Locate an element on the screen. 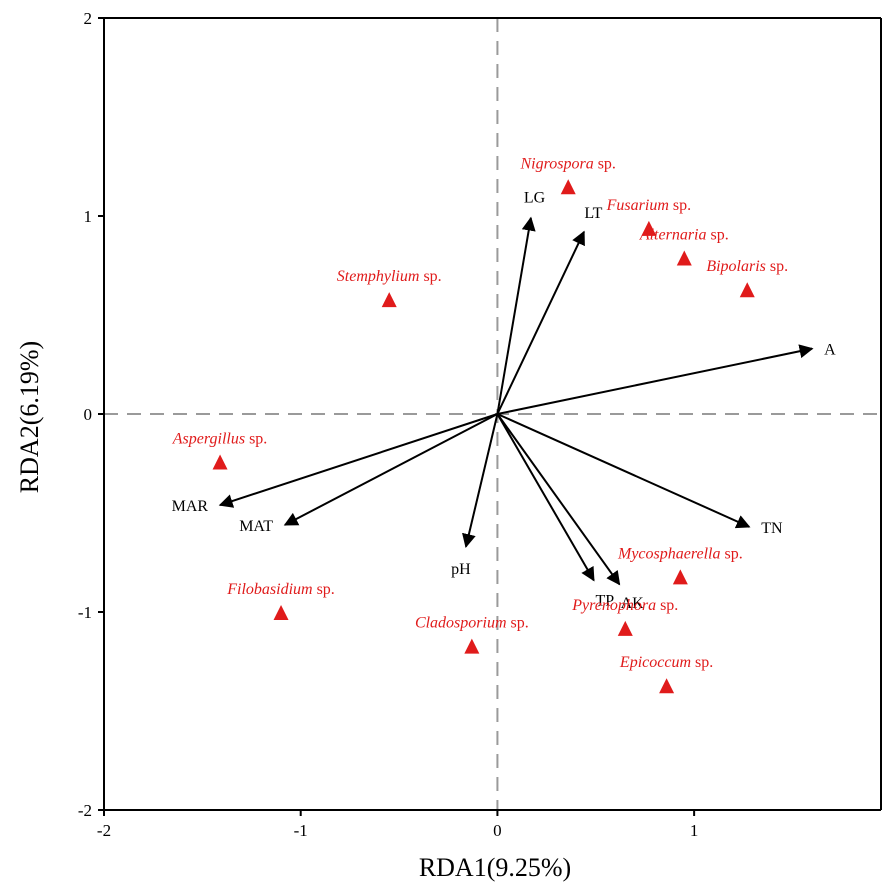  vector-label-lg: LG is located at coordinates (535, 197).